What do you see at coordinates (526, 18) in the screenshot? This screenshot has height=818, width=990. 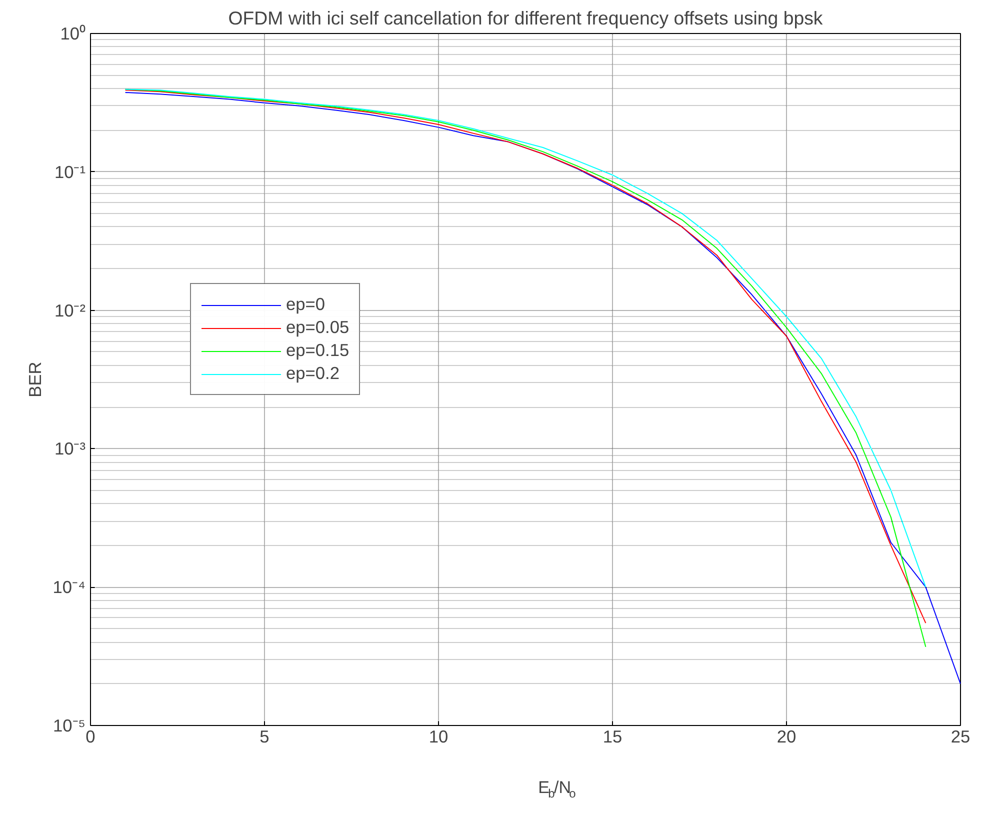 I see `chart-title: OFDM with ici self cancellation for different frequency offsets using bpsk` at bounding box center [526, 18].